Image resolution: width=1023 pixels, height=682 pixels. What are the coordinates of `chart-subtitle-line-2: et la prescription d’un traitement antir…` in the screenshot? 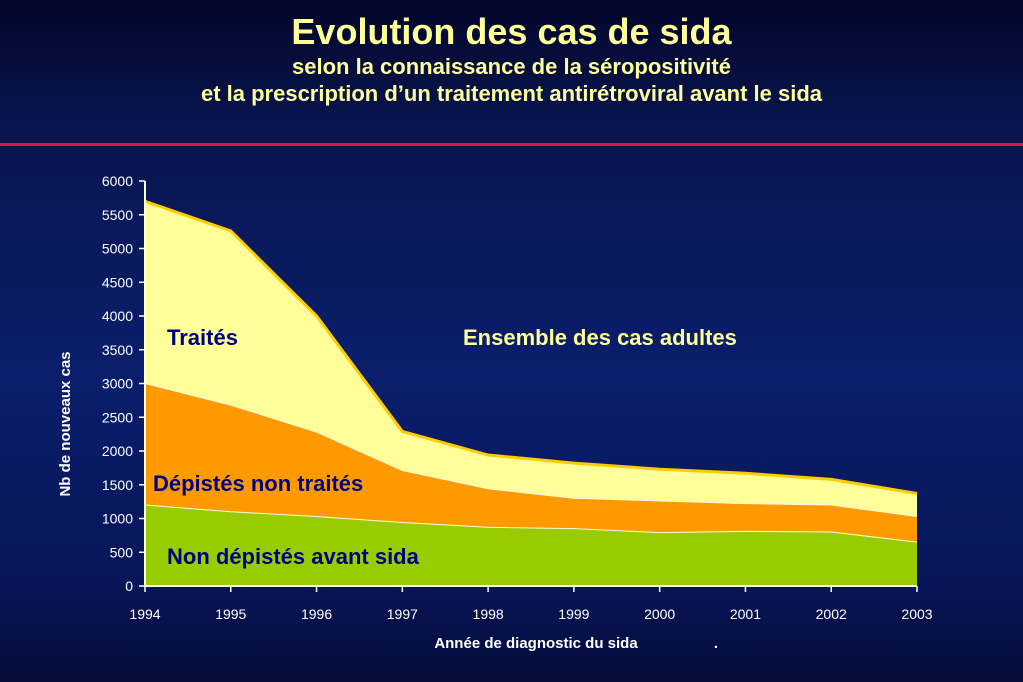 It's located at (511, 93).